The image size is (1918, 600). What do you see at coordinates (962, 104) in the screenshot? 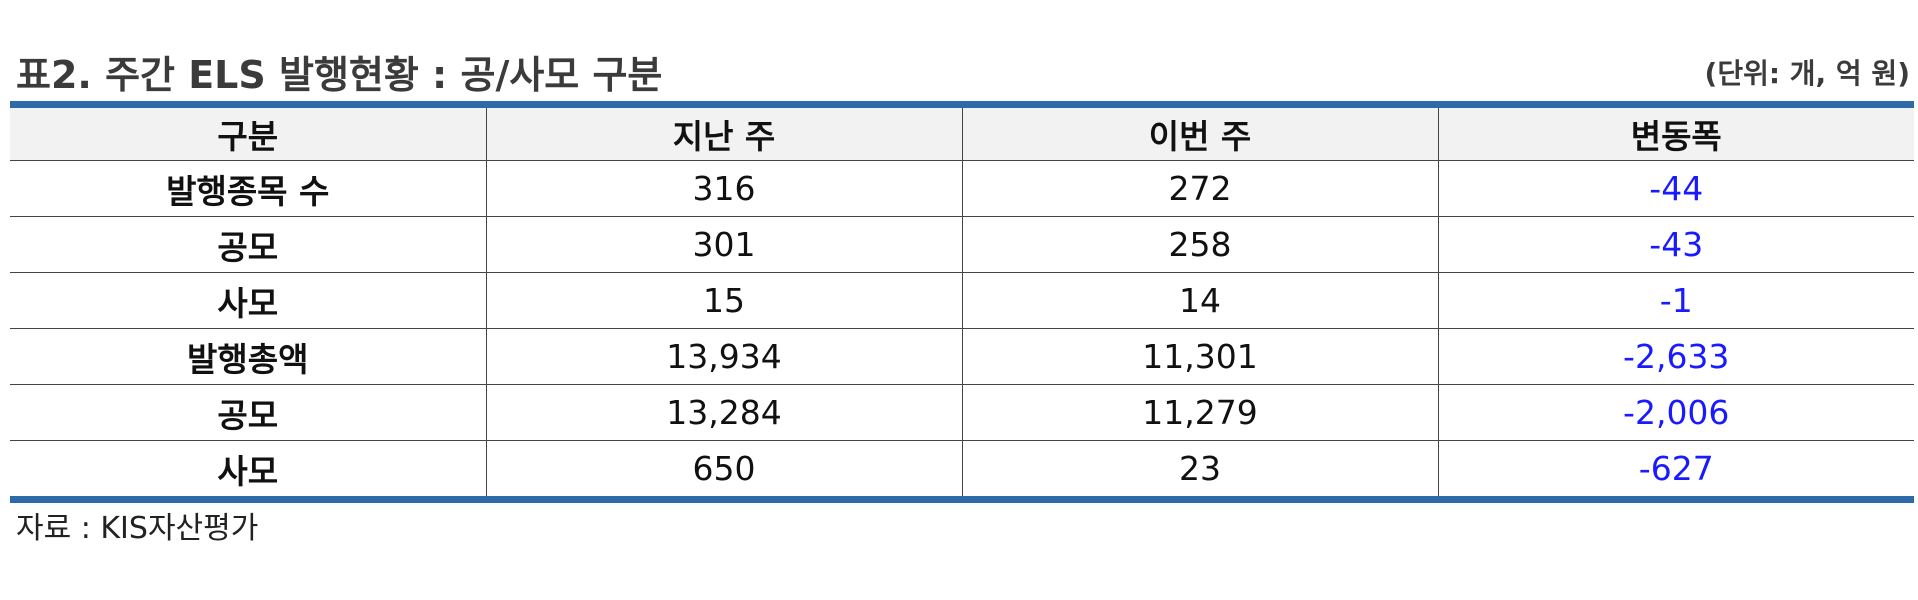
I see `table-top-rule` at bounding box center [962, 104].